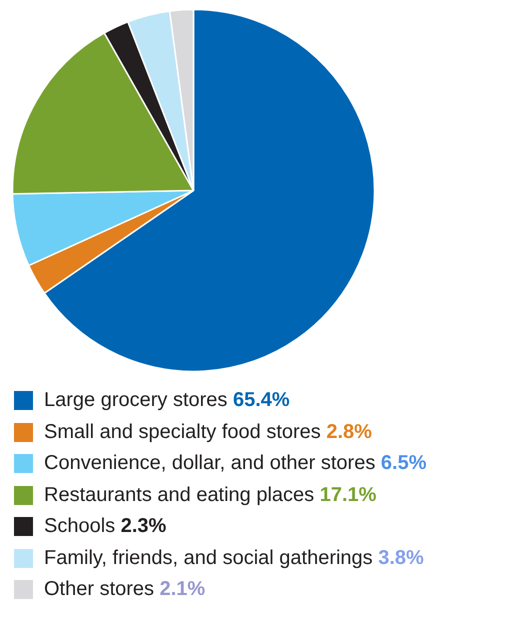 The width and height of the screenshot is (515, 630). Describe the element at coordinates (208, 558) in the screenshot. I see `legend-label: Family, friends, and social gatherings` at that location.